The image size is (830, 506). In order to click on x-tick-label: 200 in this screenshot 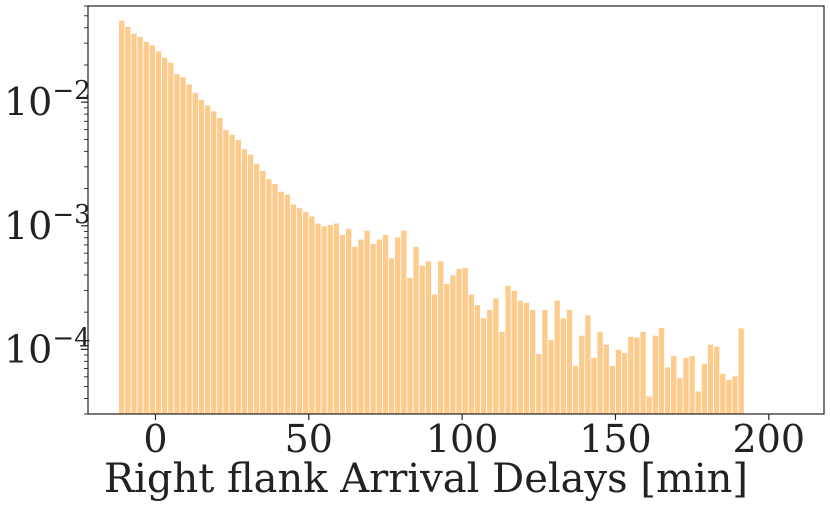, I will do `click(769, 439)`.